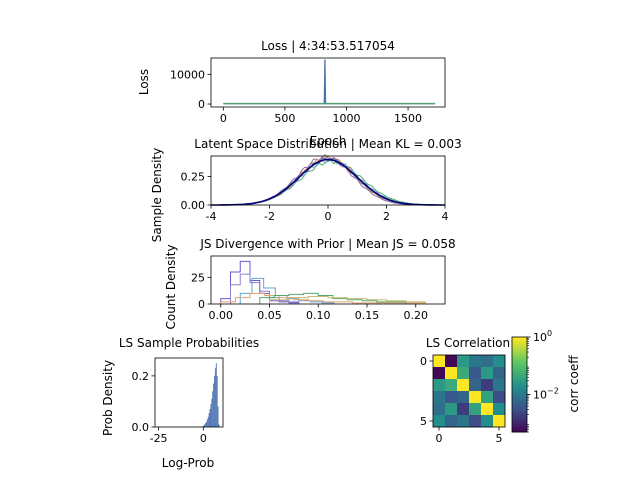 Image resolution: width=640 pixels, height=480 pixels. I want to click on loss-axes-frame, so click(328, 82).